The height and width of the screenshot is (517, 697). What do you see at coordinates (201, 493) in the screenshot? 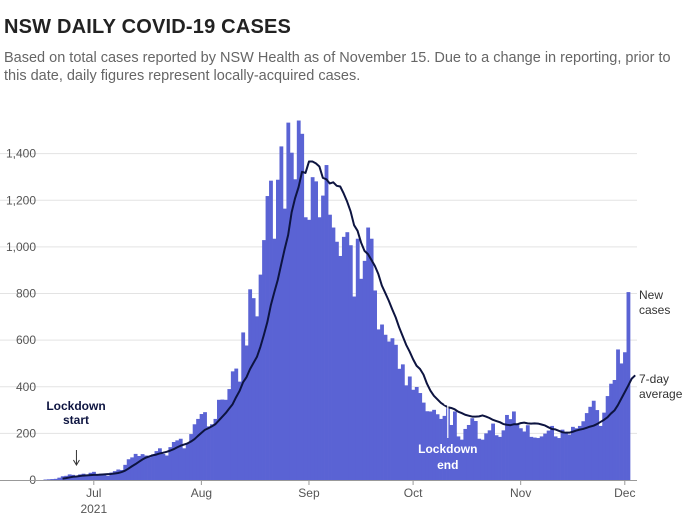
I see `x-tick-label: Aug` at bounding box center [201, 493].